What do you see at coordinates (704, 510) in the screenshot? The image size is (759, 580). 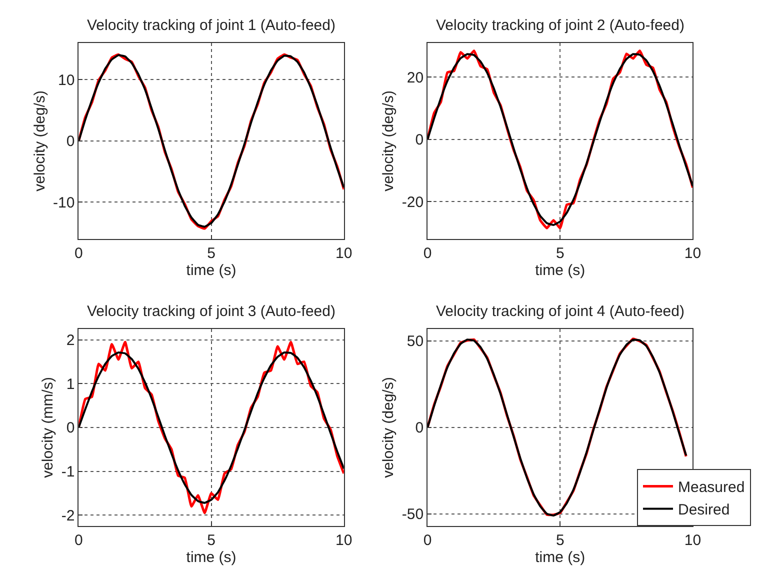 I see `legend-label: Desired` at bounding box center [704, 510].